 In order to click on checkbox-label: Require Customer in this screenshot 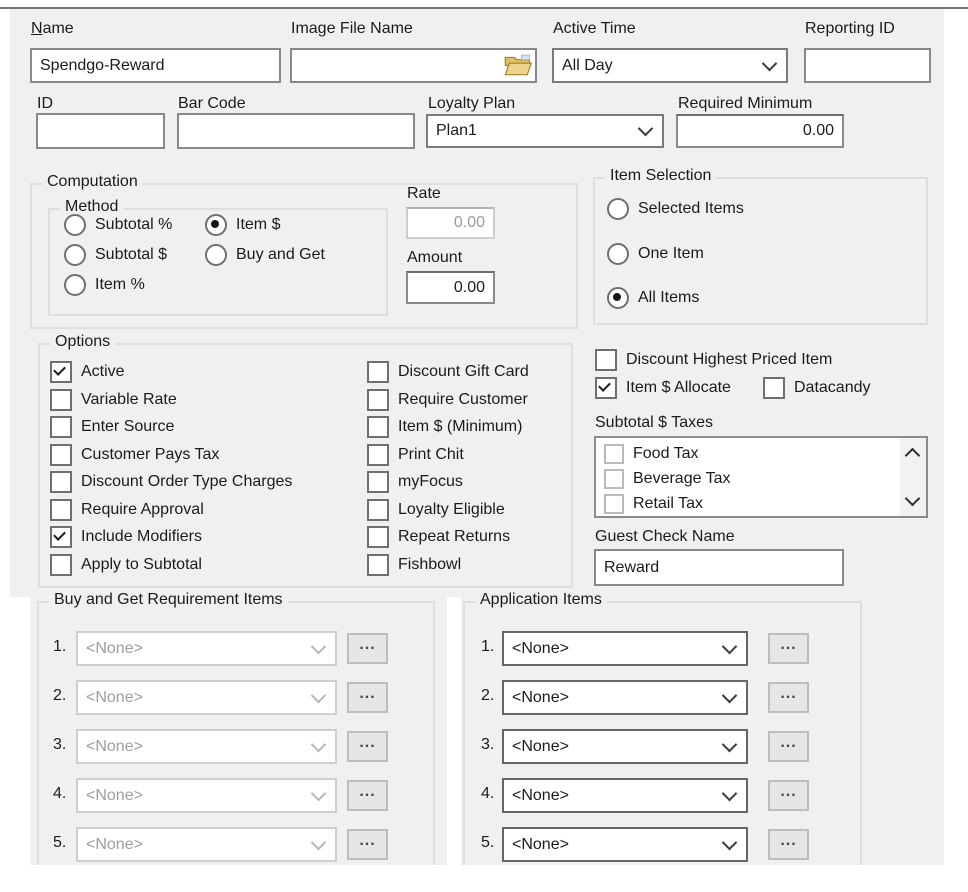, I will do `click(463, 399)`.